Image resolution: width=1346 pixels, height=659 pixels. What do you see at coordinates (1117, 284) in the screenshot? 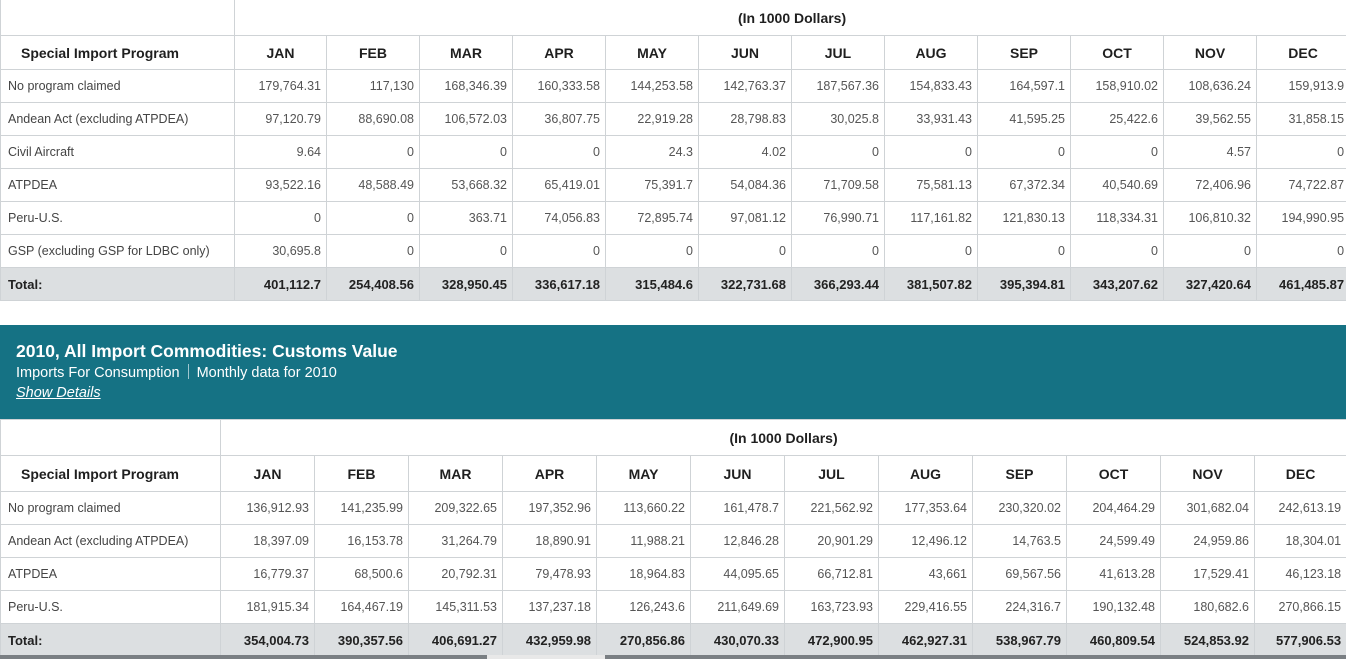
I see `total-cell: 343,207.62` at bounding box center [1117, 284].